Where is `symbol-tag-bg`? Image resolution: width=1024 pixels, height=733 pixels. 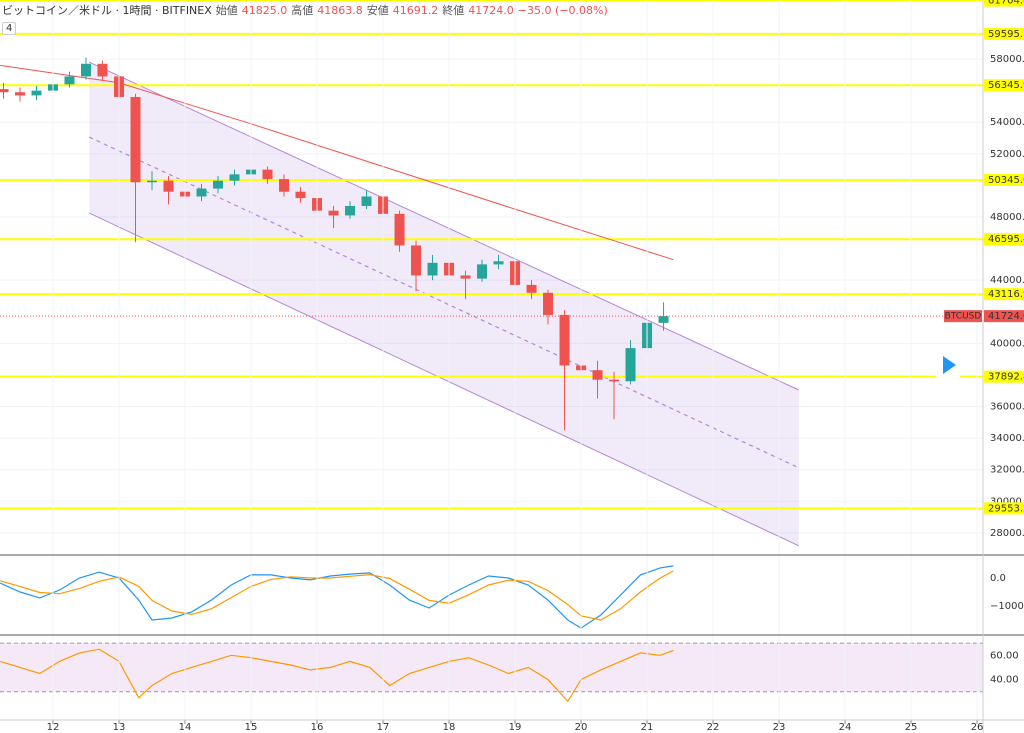 symbol-tag-bg is located at coordinates (963, 316).